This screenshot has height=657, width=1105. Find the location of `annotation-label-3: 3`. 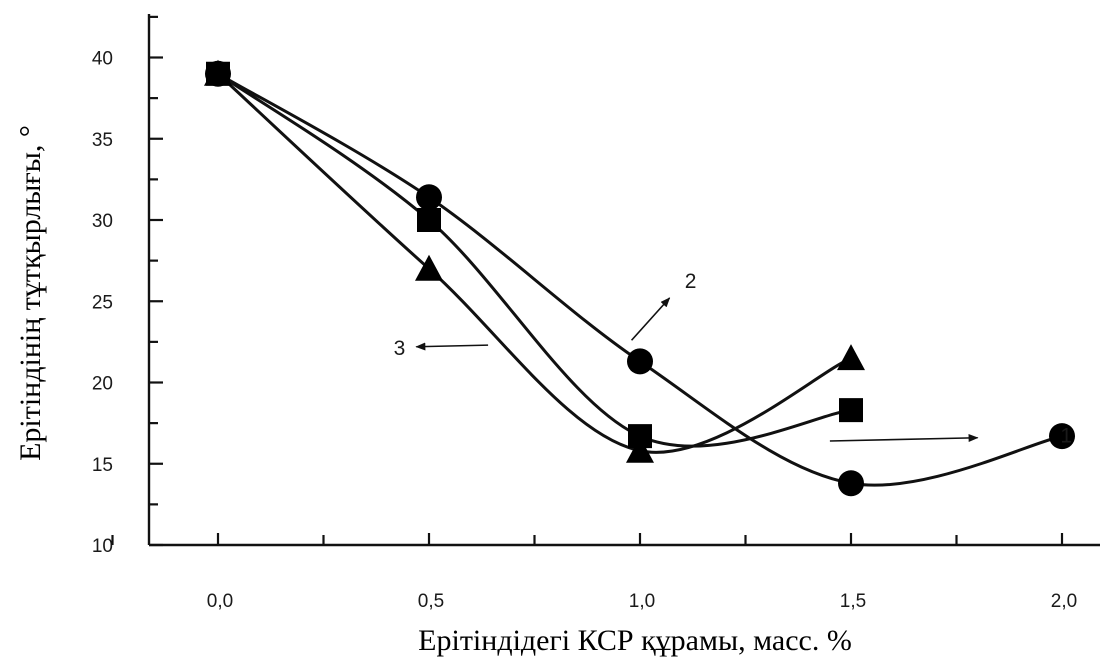

annotation-label-3: 3 is located at coordinates (400, 348).